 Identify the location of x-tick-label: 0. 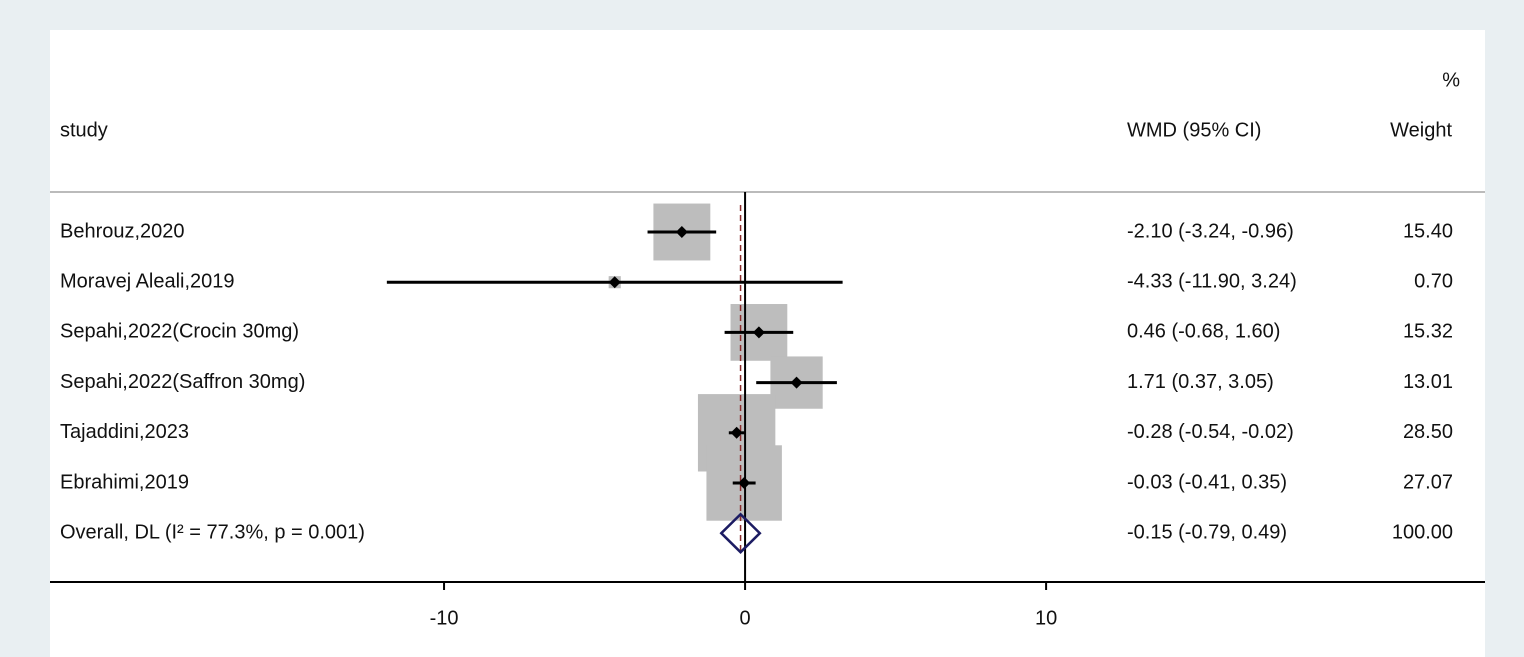
(745, 618).